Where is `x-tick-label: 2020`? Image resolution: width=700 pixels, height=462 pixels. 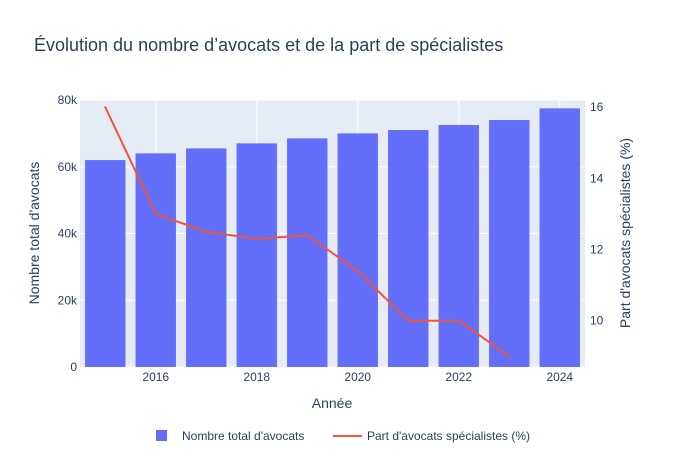
x-tick-label: 2020 is located at coordinates (357, 377).